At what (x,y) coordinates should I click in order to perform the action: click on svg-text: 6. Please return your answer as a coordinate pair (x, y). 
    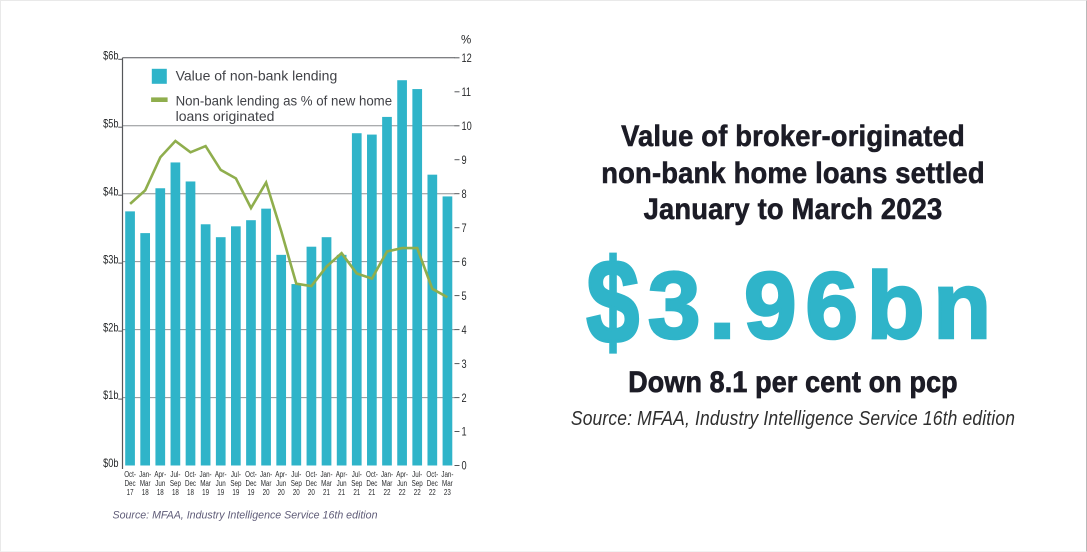
    Looking at the image, I should click on (463, 262).